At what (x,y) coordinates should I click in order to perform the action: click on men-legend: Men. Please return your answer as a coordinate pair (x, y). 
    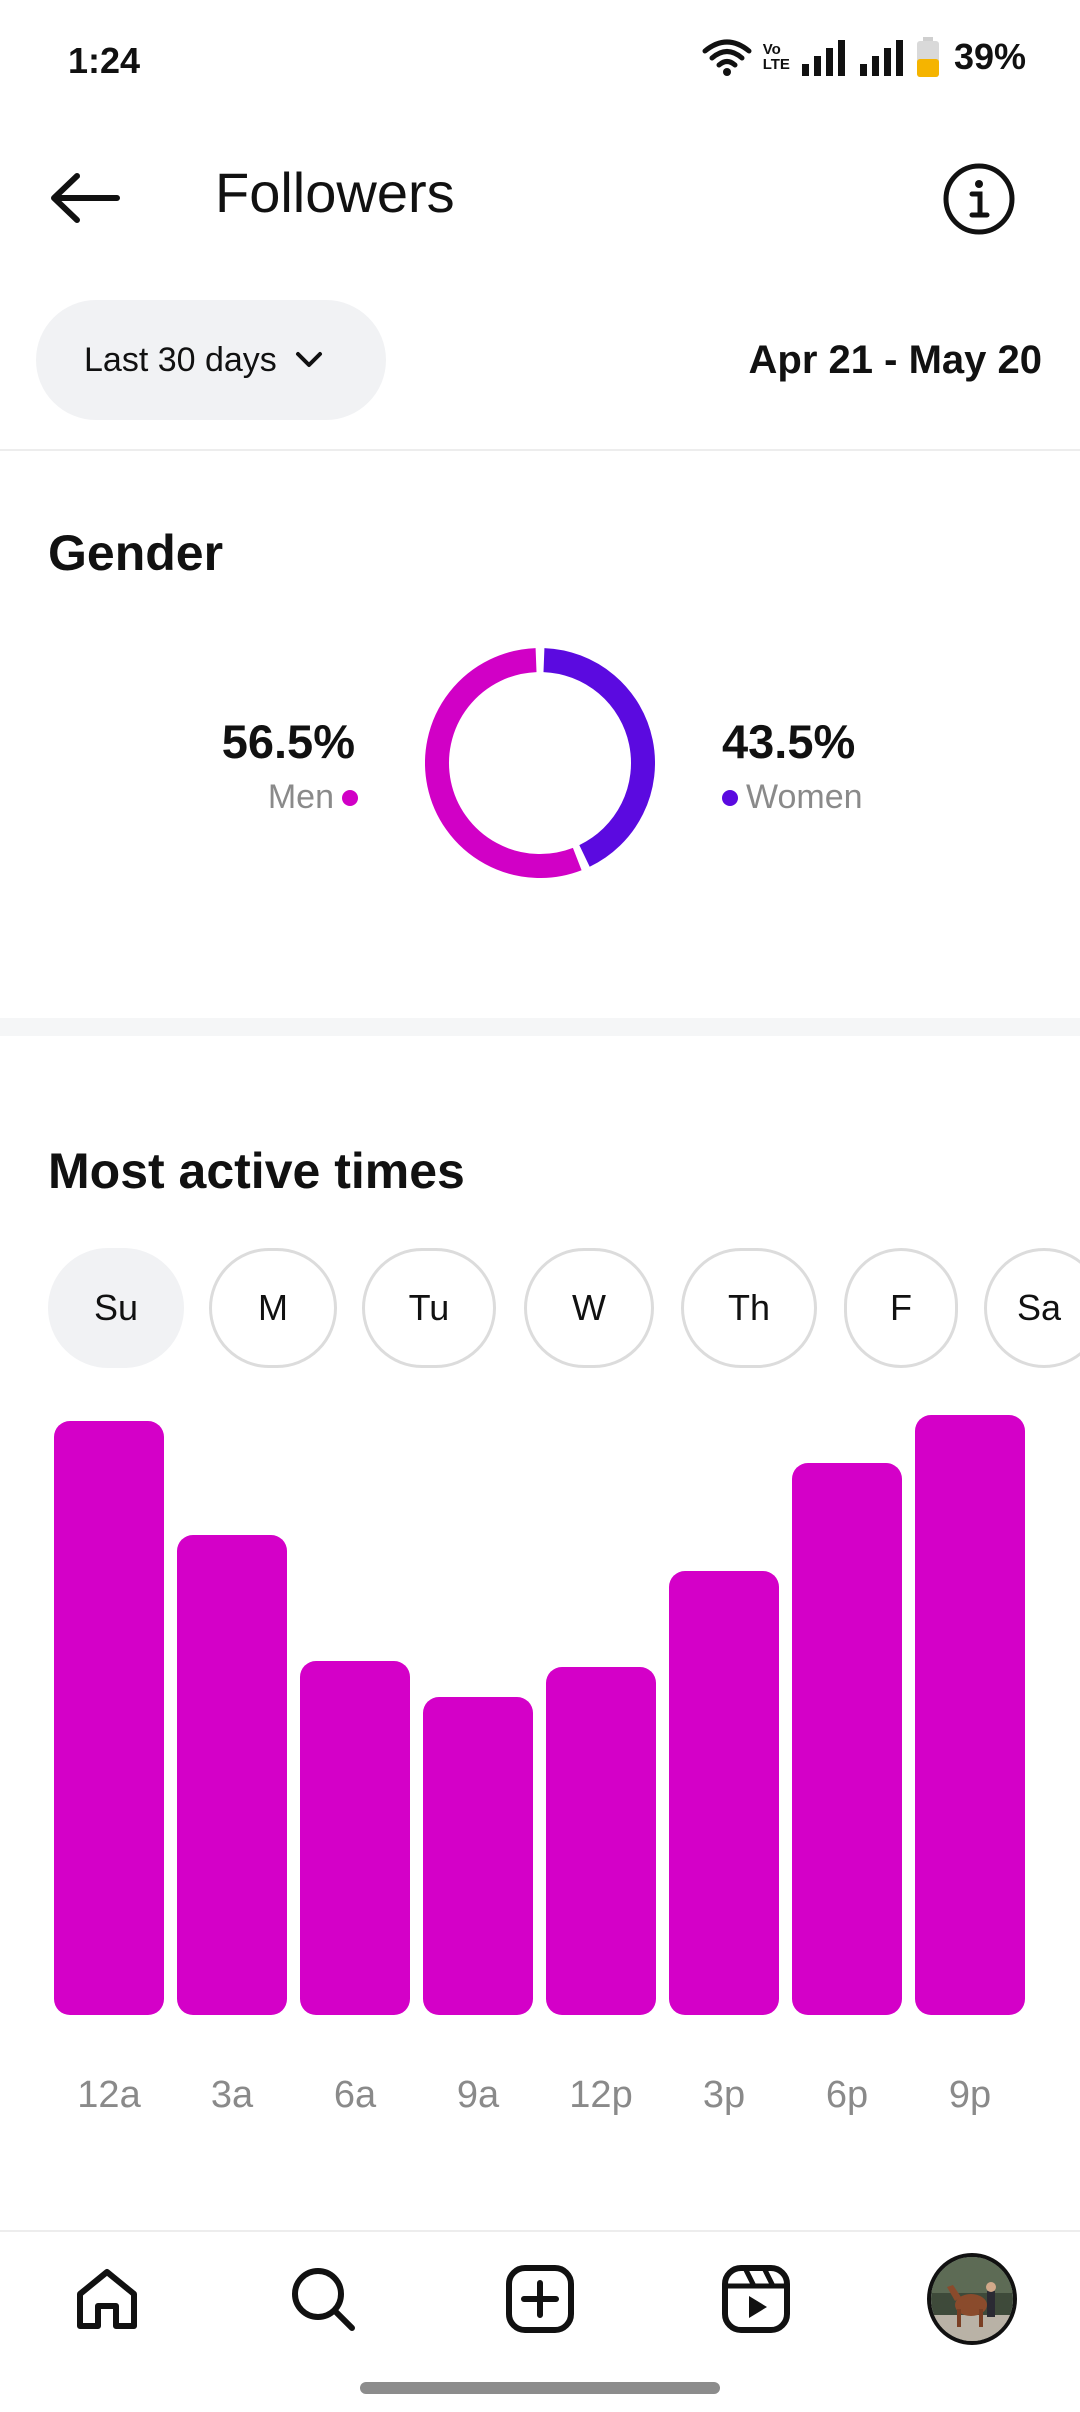
    Looking at the image, I should click on (313, 797).